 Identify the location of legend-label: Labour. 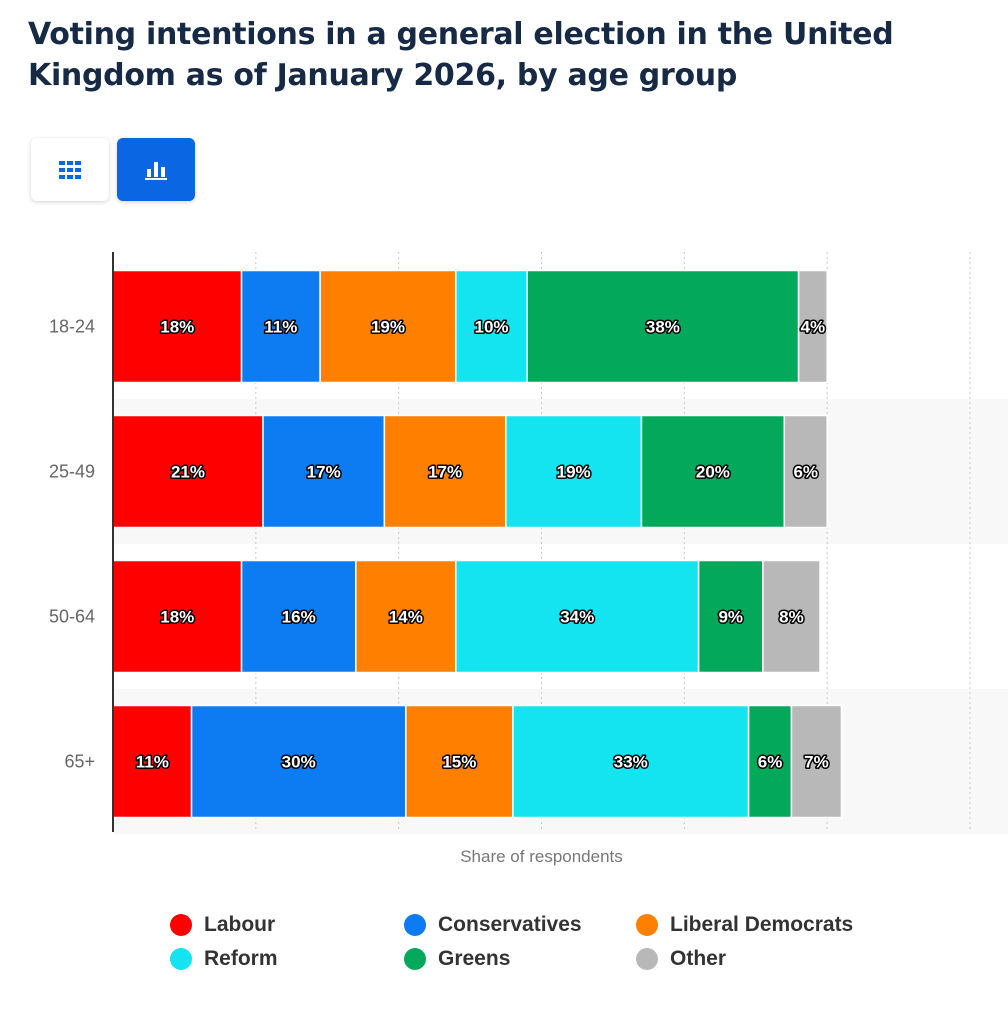
(240, 924).